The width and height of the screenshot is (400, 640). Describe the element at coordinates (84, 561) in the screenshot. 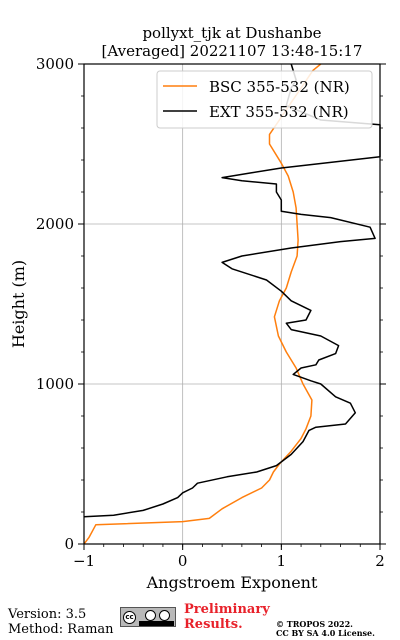

I see `x-tick-label: −1` at that location.